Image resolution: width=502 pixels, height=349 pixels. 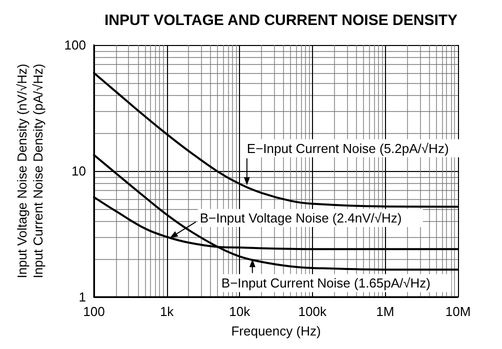 What do you see at coordinates (30, 171) in the screenshot?
I see `y-axis-title: Input Voltage Noise Density (nV/√Hz) Input Current Noise Density (pA/√Hz)` at bounding box center [30, 171].